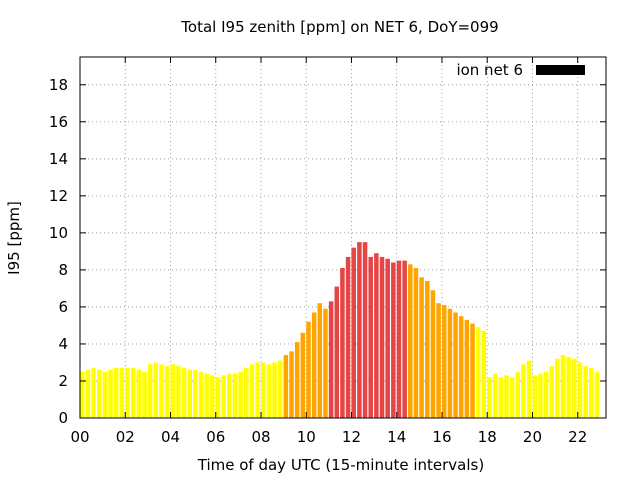 The width and height of the screenshot is (640, 480). What do you see at coordinates (328, 437) in the screenshot?
I see `x-tick-labels: 00 02 04 06 08 10 12 14 16 18 20 22` at bounding box center [328, 437].